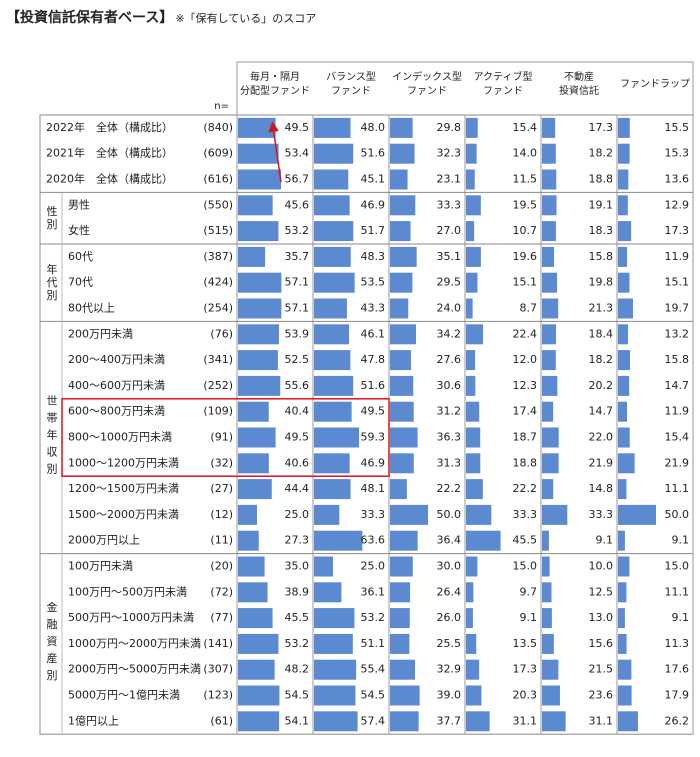 This screenshot has width=700, height=757. Describe the element at coordinates (601, 514) in the screenshot. I see `cell-value: 33.3` at that location.